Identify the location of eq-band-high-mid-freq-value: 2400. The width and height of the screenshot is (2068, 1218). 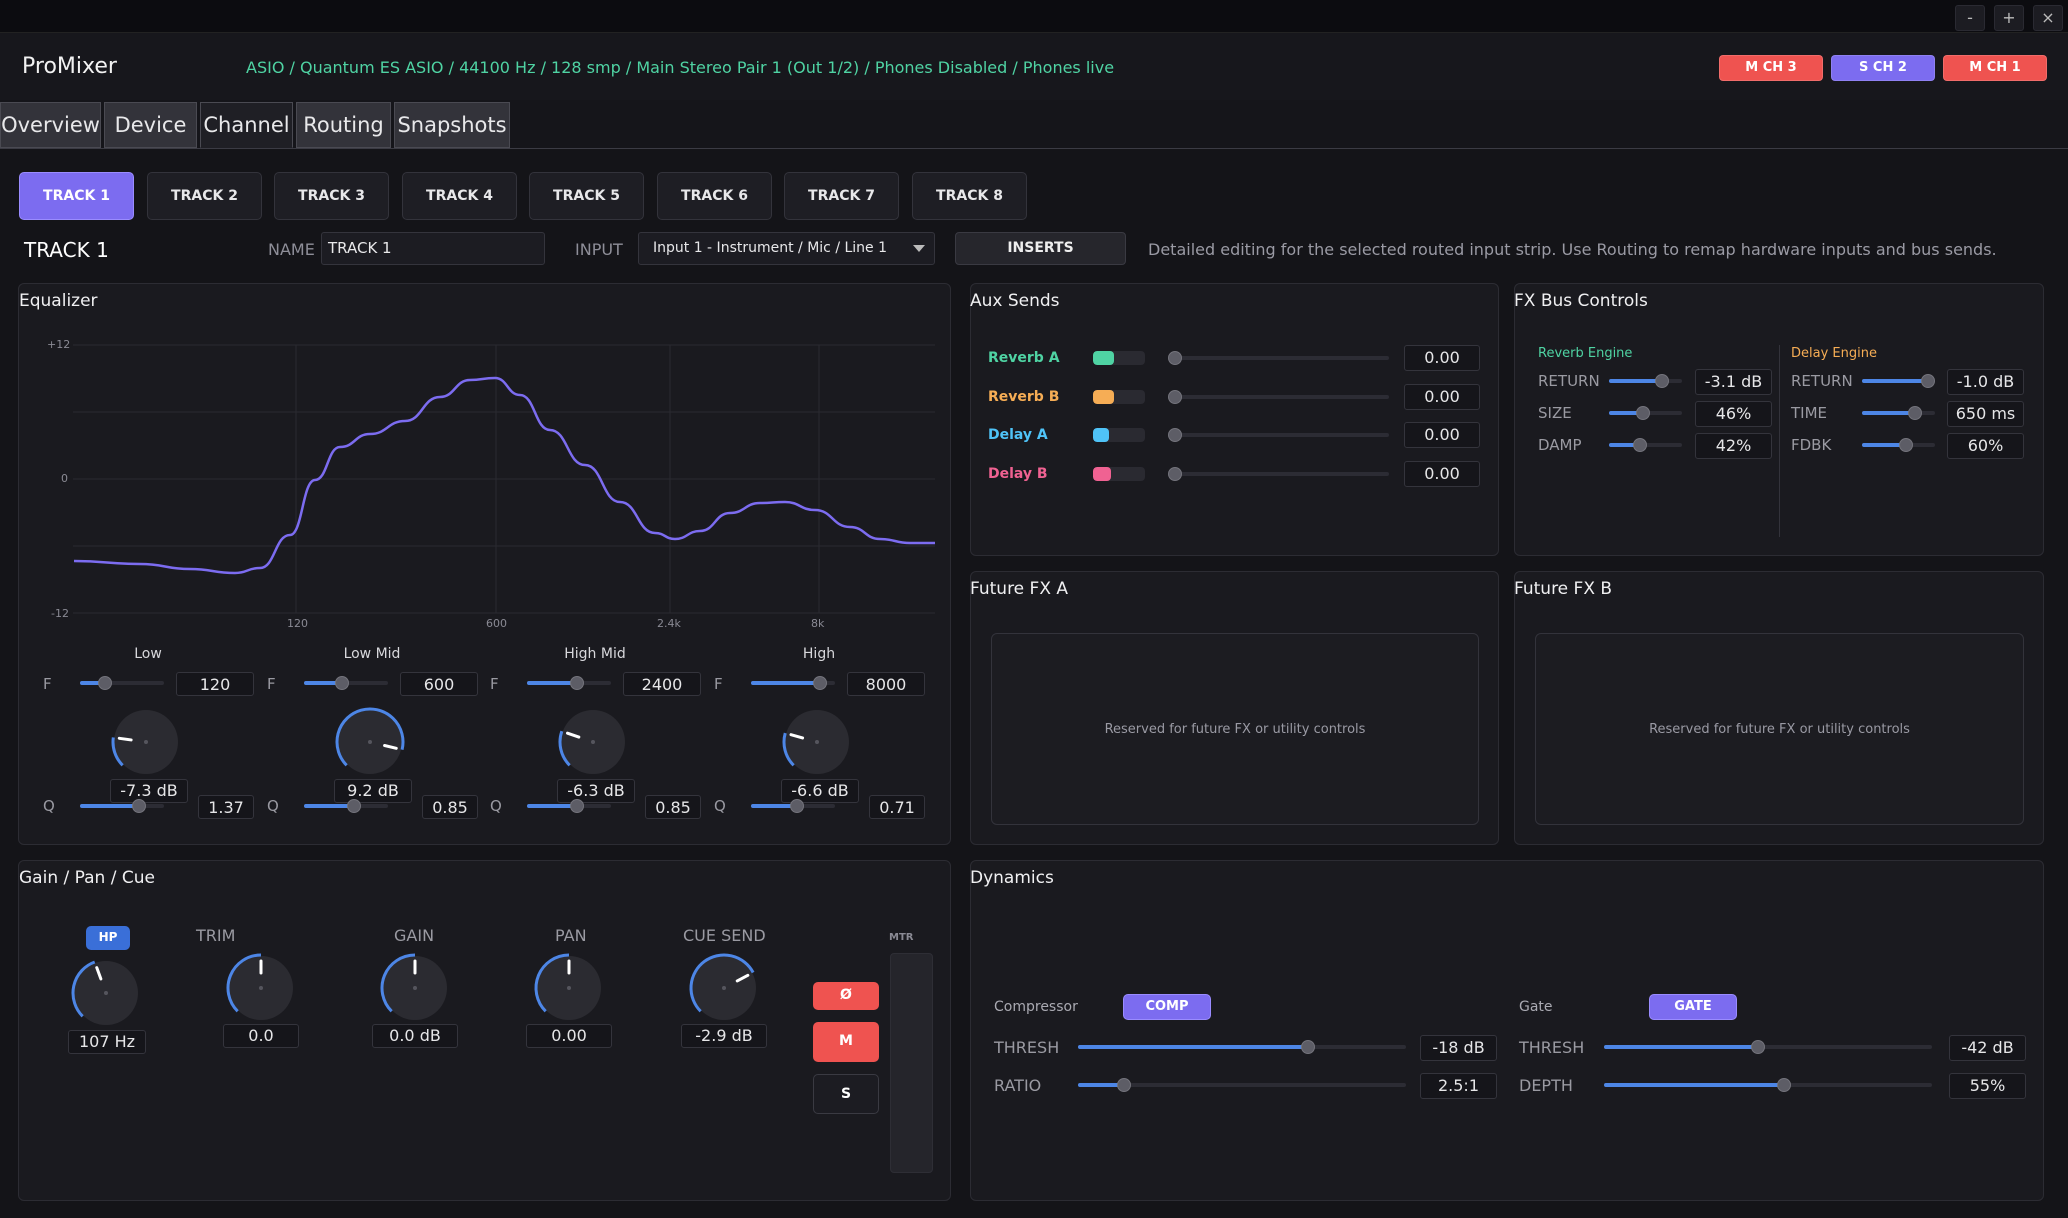
(662, 684).